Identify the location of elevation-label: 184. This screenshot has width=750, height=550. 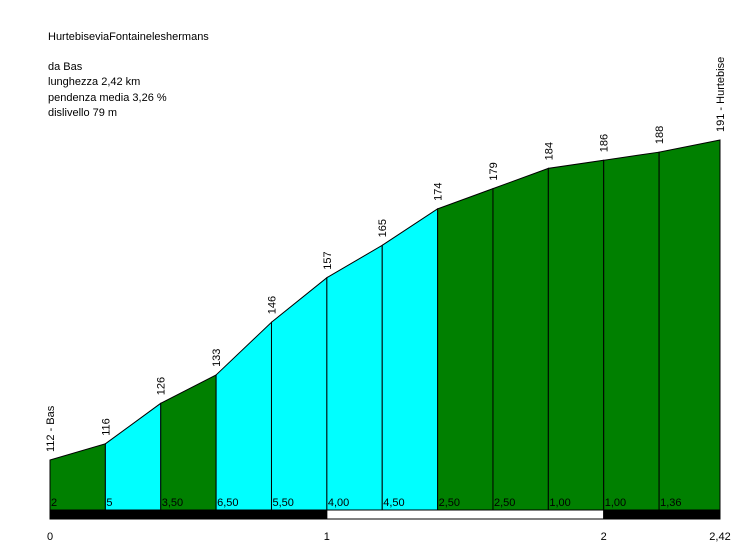
(549, 151).